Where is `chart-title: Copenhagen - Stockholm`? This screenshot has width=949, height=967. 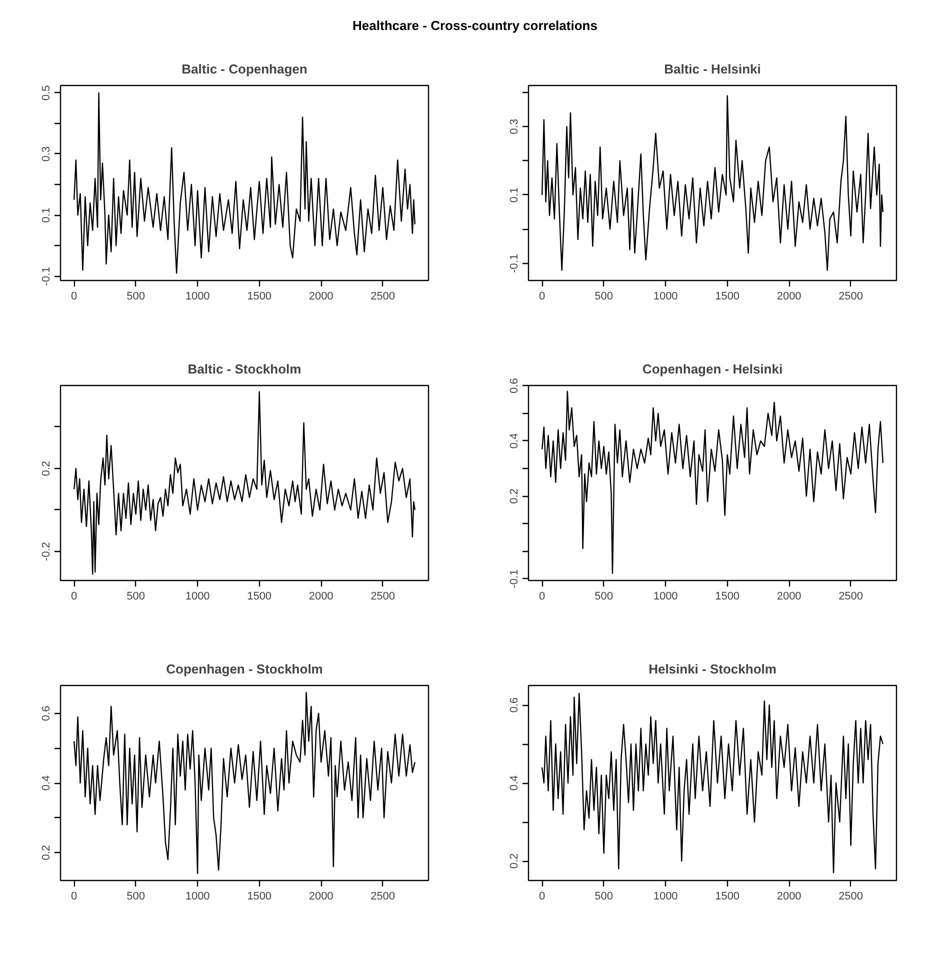
chart-title: Copenhagen - Stockholm is located at coordinates (244, 669).